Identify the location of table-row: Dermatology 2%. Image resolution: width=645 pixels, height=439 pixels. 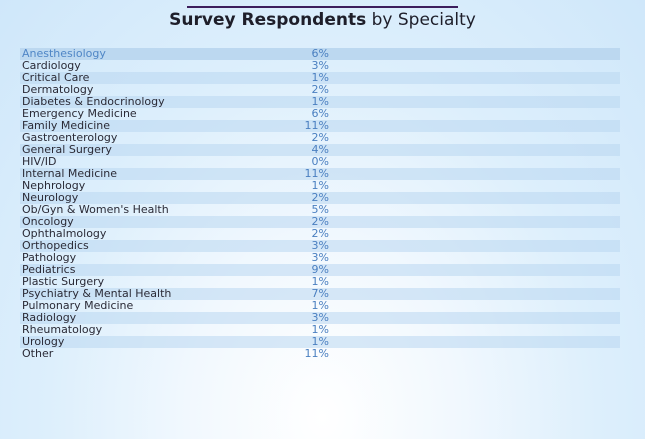
(320, 90).